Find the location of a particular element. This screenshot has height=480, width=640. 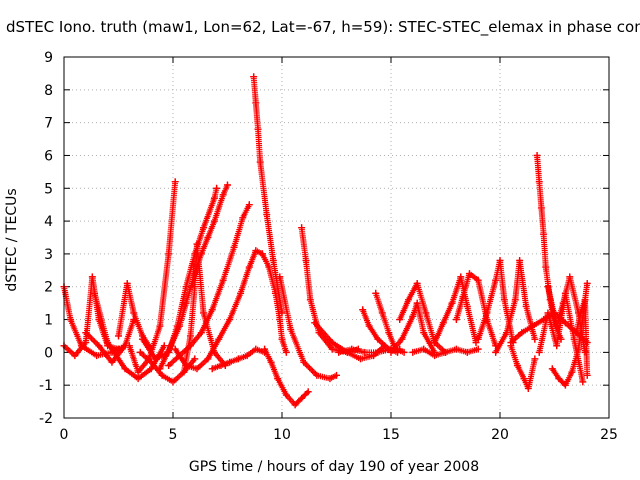

x-tick-label: 5 is located at coordinates (173, 435).